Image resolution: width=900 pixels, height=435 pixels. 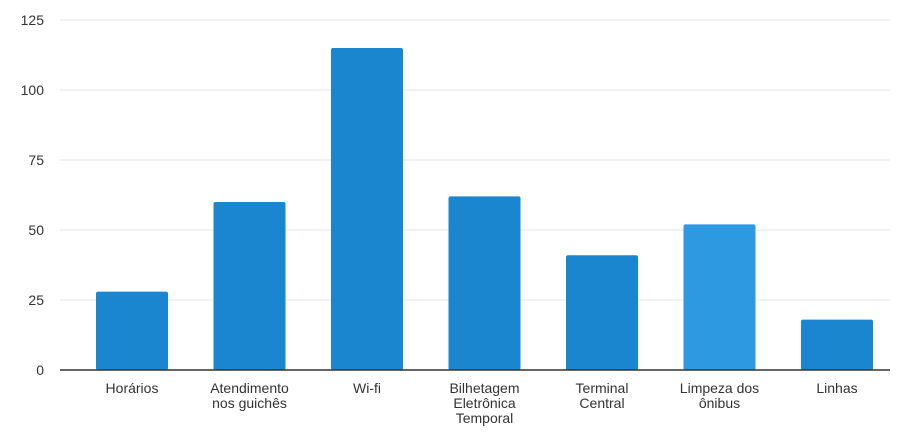 I want to click on y-axis-ticks: 0 25 50 75 100 125, so click(x=33, y=195).